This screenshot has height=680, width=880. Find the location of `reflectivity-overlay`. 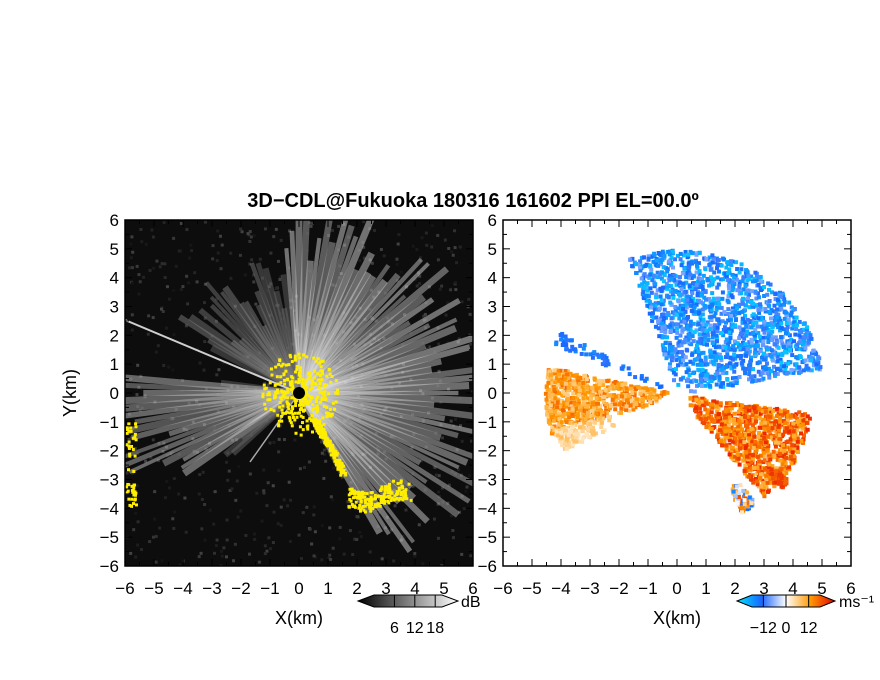

reflectivity-overlay is located at coordinates (269, 433).